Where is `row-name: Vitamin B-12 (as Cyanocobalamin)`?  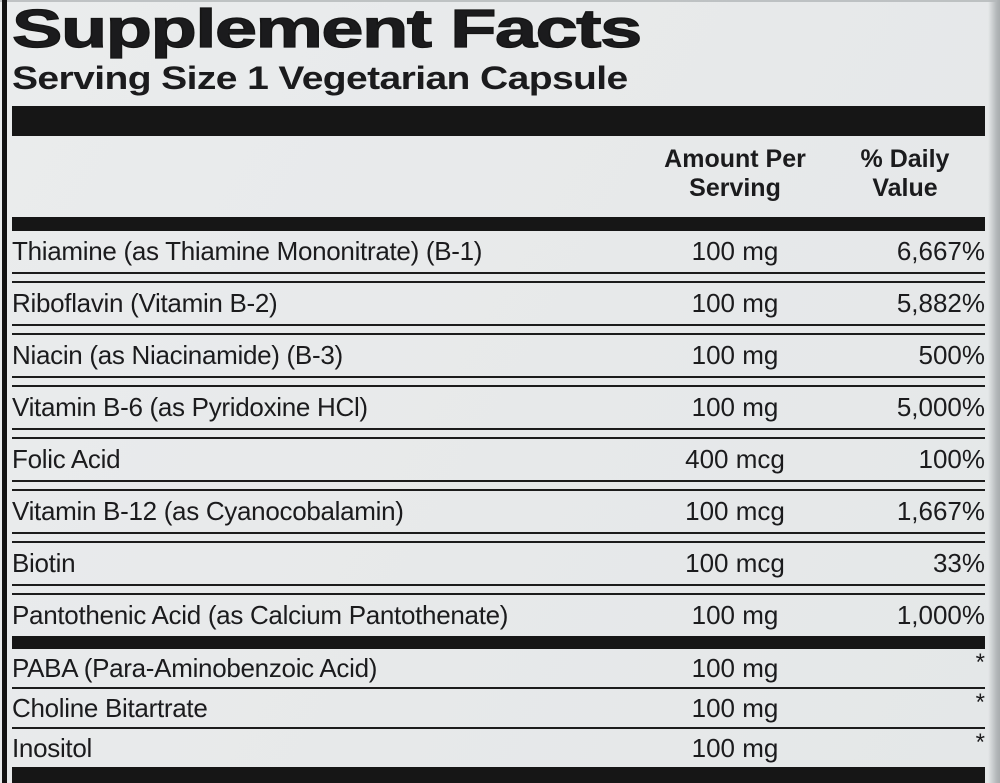
row-name: Vitamin B-12 (as Cyanocobalamin) is located at coordinates (208, 511).